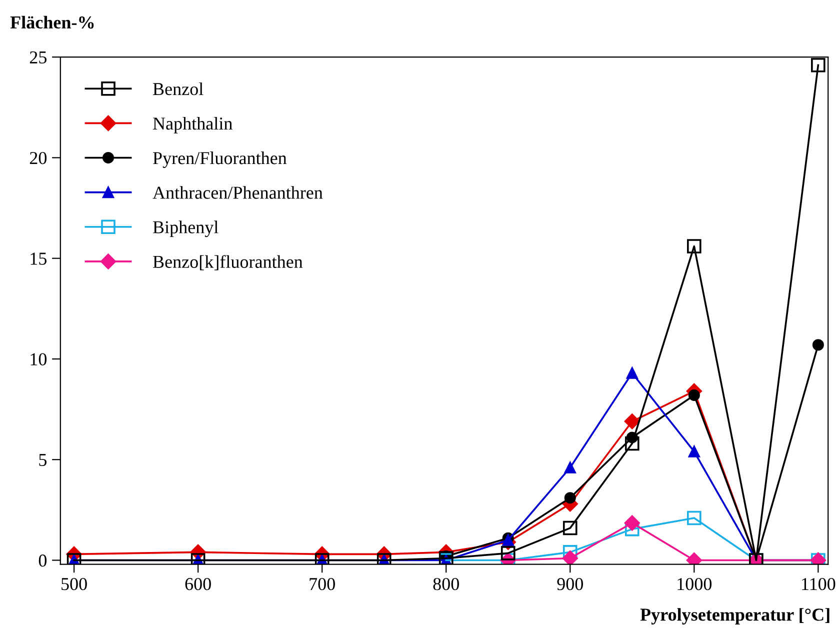  What do you see at coordinates (228, 262) in the screenshot?
I see `legend-label: Benzo[k]fluoranthen` at bounding box center [228, 262].